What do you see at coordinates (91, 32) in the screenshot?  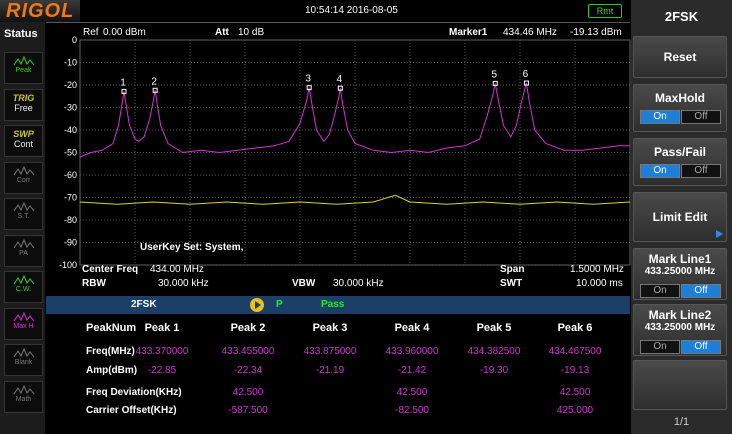 I see `ref-label: Ref` at bounding box center [91, 32].